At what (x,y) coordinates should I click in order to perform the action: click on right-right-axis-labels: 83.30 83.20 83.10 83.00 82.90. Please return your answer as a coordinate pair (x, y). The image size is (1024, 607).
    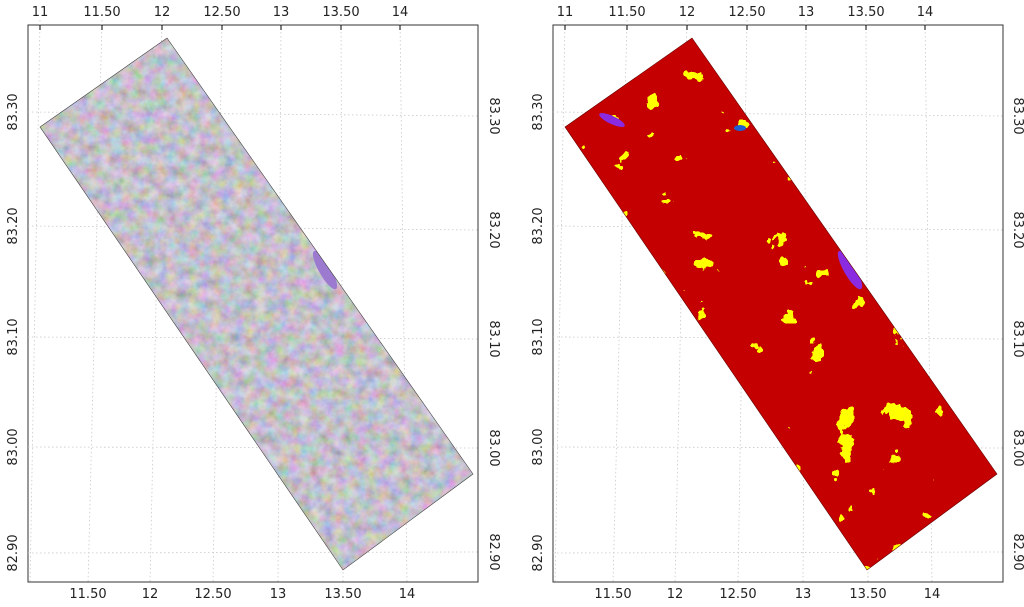
    Looking at the image, I should click on (1017, 333).